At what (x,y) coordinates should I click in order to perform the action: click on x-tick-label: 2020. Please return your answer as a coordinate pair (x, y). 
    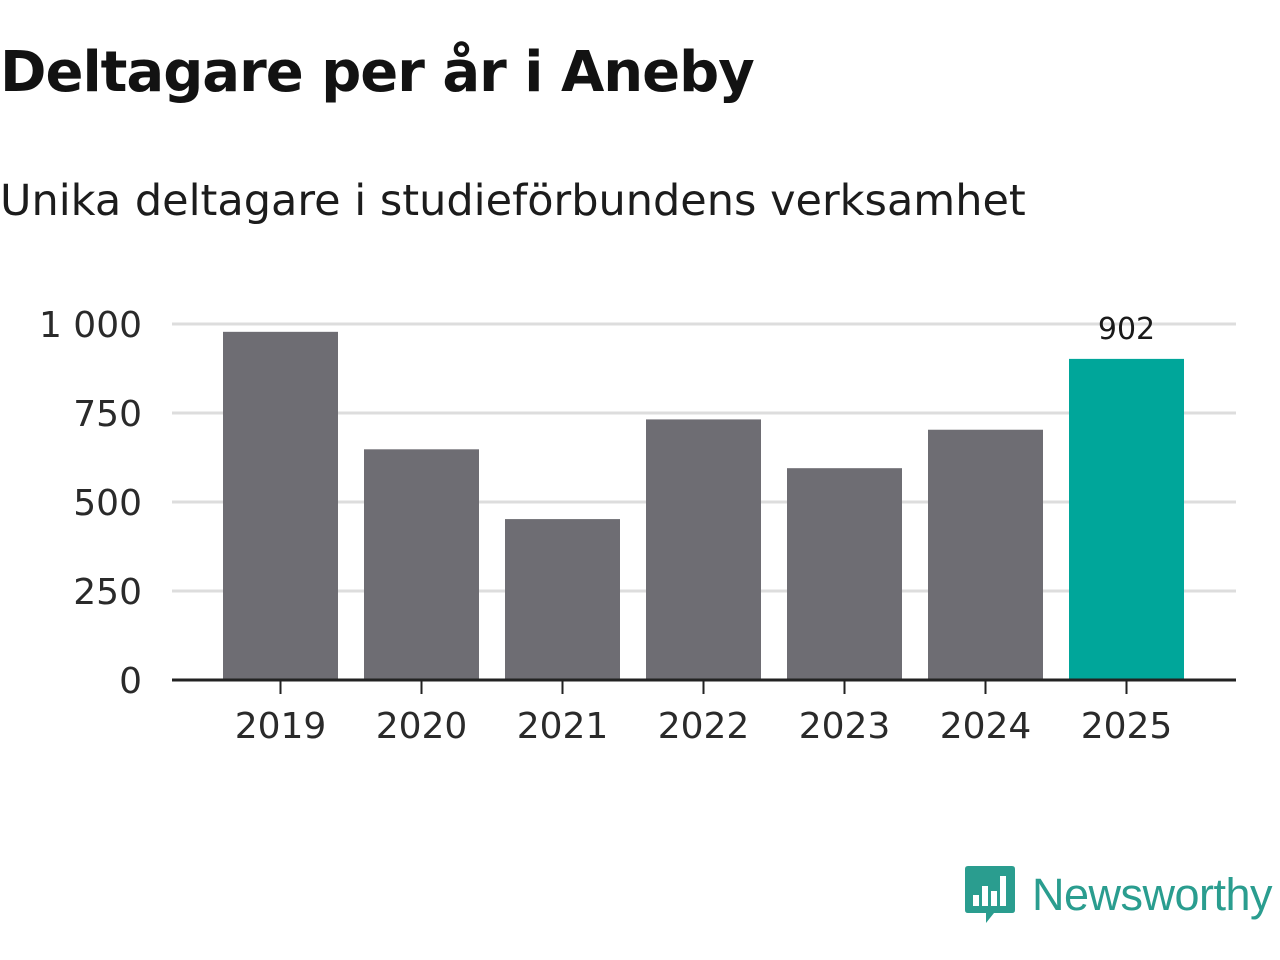
    Looking at the image, I should click on (422, 726).